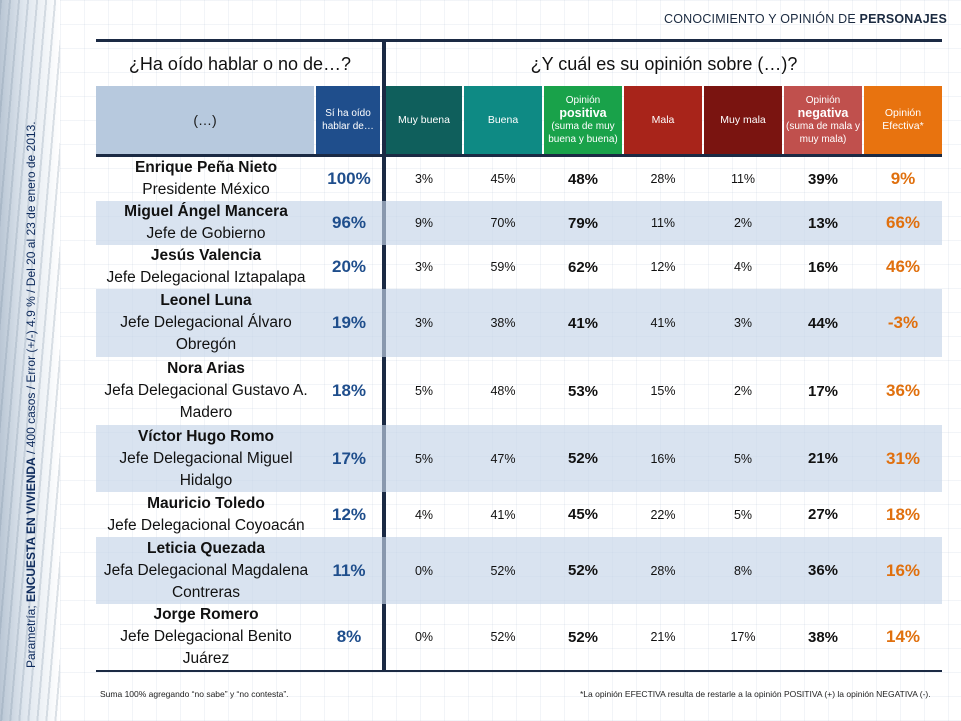 The width and height of the screenshot is (961, 721). Describe the element at coordinates (743, 637) in the screenshot. I see `very-bad-value: 17%` at that location.